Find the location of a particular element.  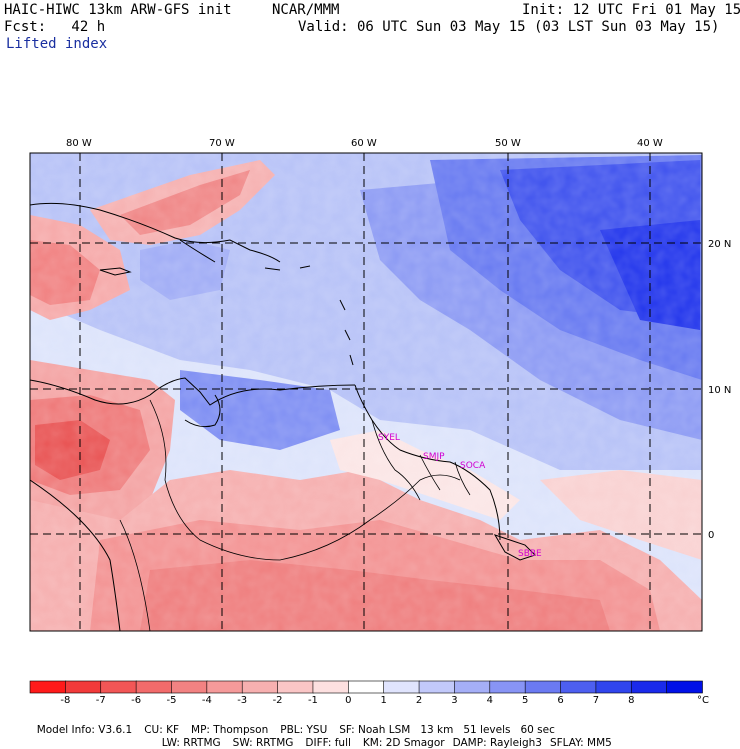

colorbar-tick-label: 2 is located at coordinates (419, 700).